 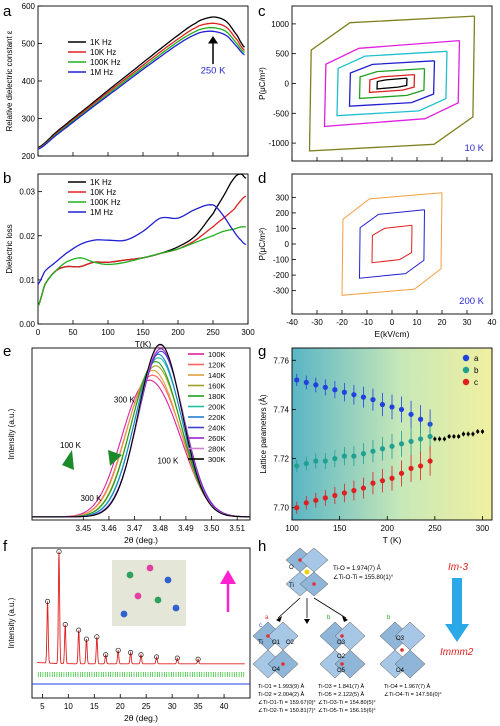 I want to click on panel-e-annotation: 100 K, so click(x=168, y=460).